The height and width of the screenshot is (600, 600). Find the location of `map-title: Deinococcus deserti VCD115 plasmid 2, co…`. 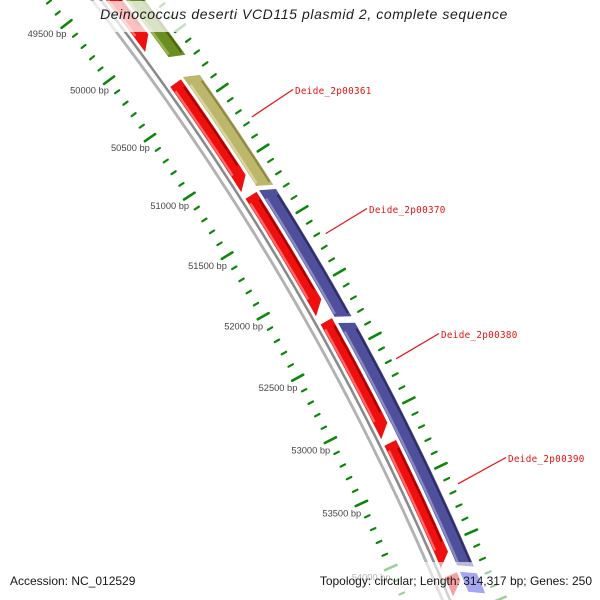

map-title: Deinococcus deserti VCD115 plasmid 2, co… is located at coordinates (304, 14).